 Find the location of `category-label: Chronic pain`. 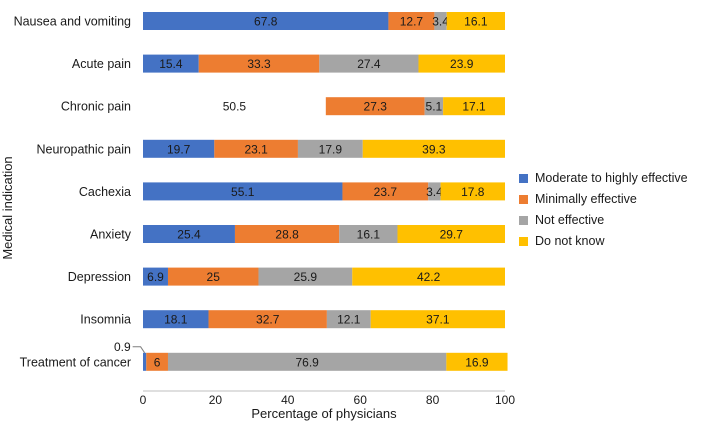

category-label: Chronic pain is located at coordinates (96, 107).